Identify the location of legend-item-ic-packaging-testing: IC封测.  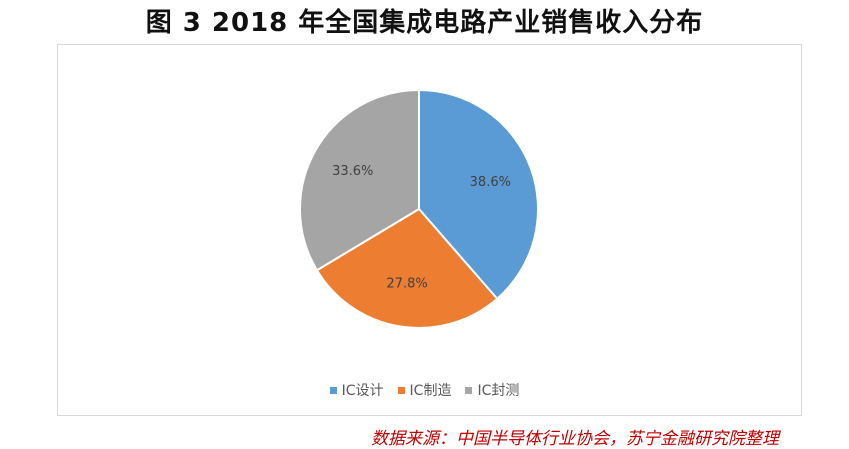
(492, 390).